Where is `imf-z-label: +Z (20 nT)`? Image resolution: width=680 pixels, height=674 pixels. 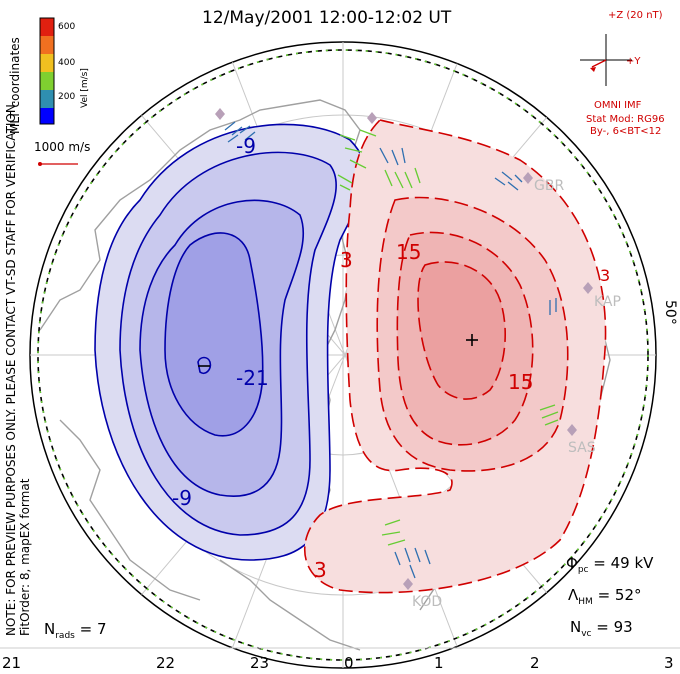 imf-z-label: +Z (20 nT) is located at coordinates (635, 15).